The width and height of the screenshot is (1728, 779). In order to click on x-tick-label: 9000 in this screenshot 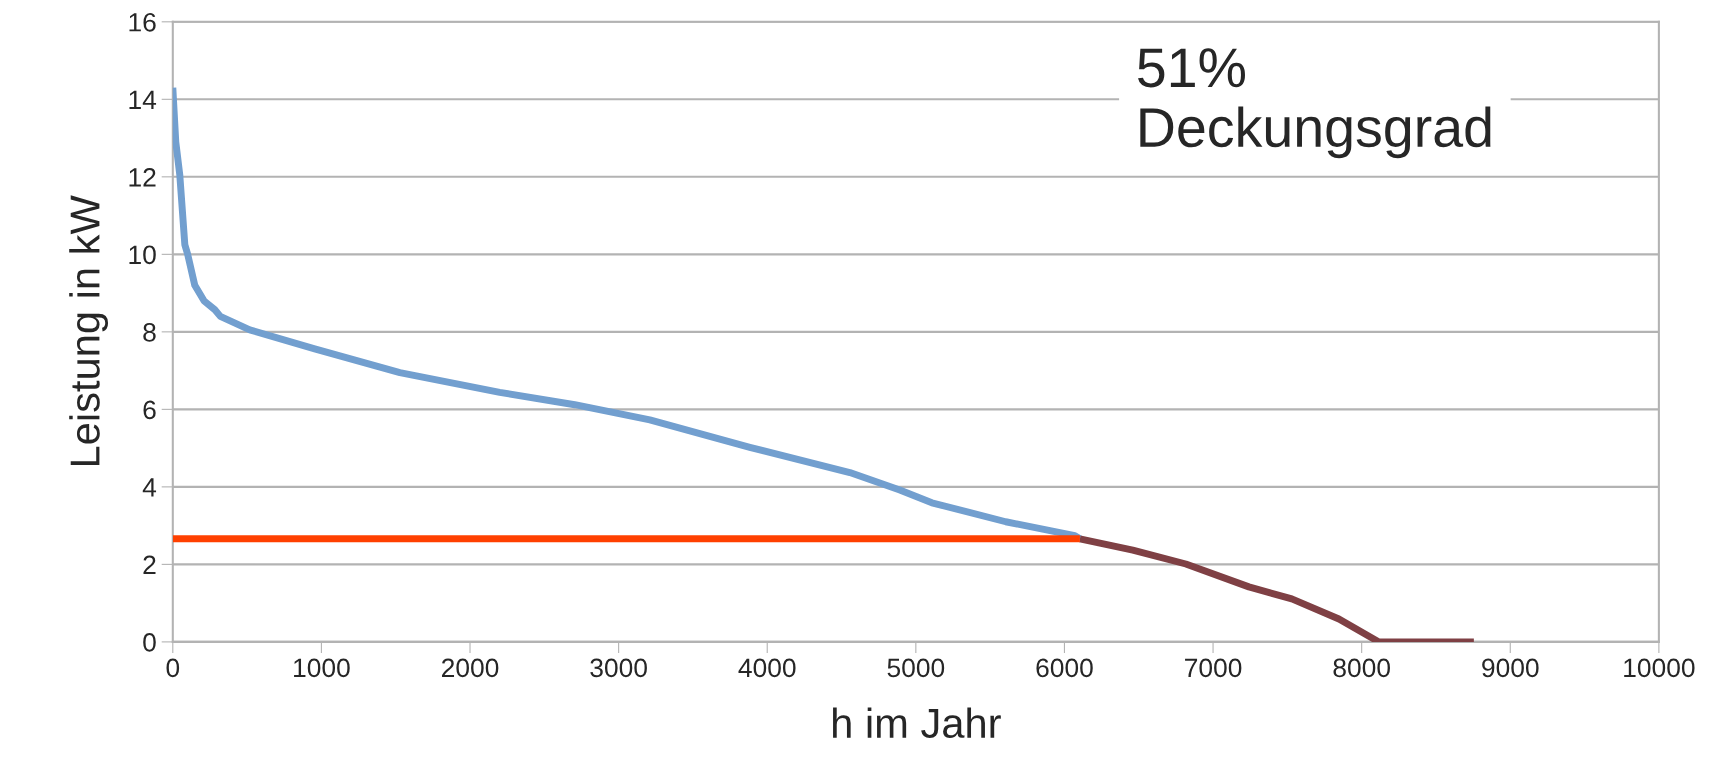, I will do `click(1510, 668)`.